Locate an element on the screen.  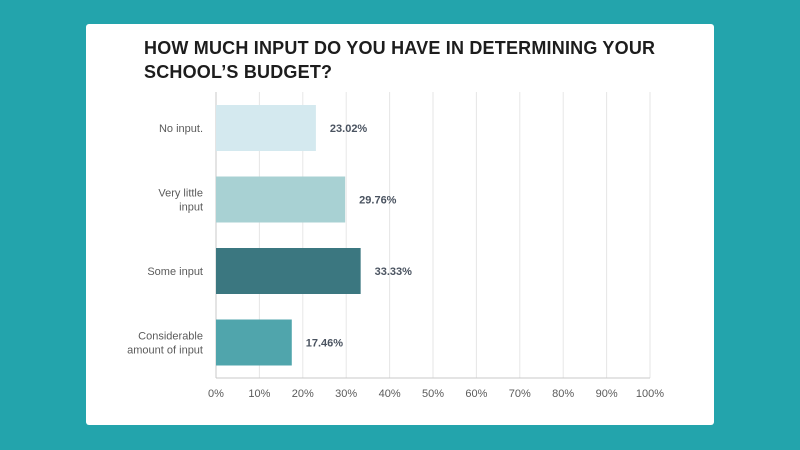
bars-group is located at coordinates (288, 235).